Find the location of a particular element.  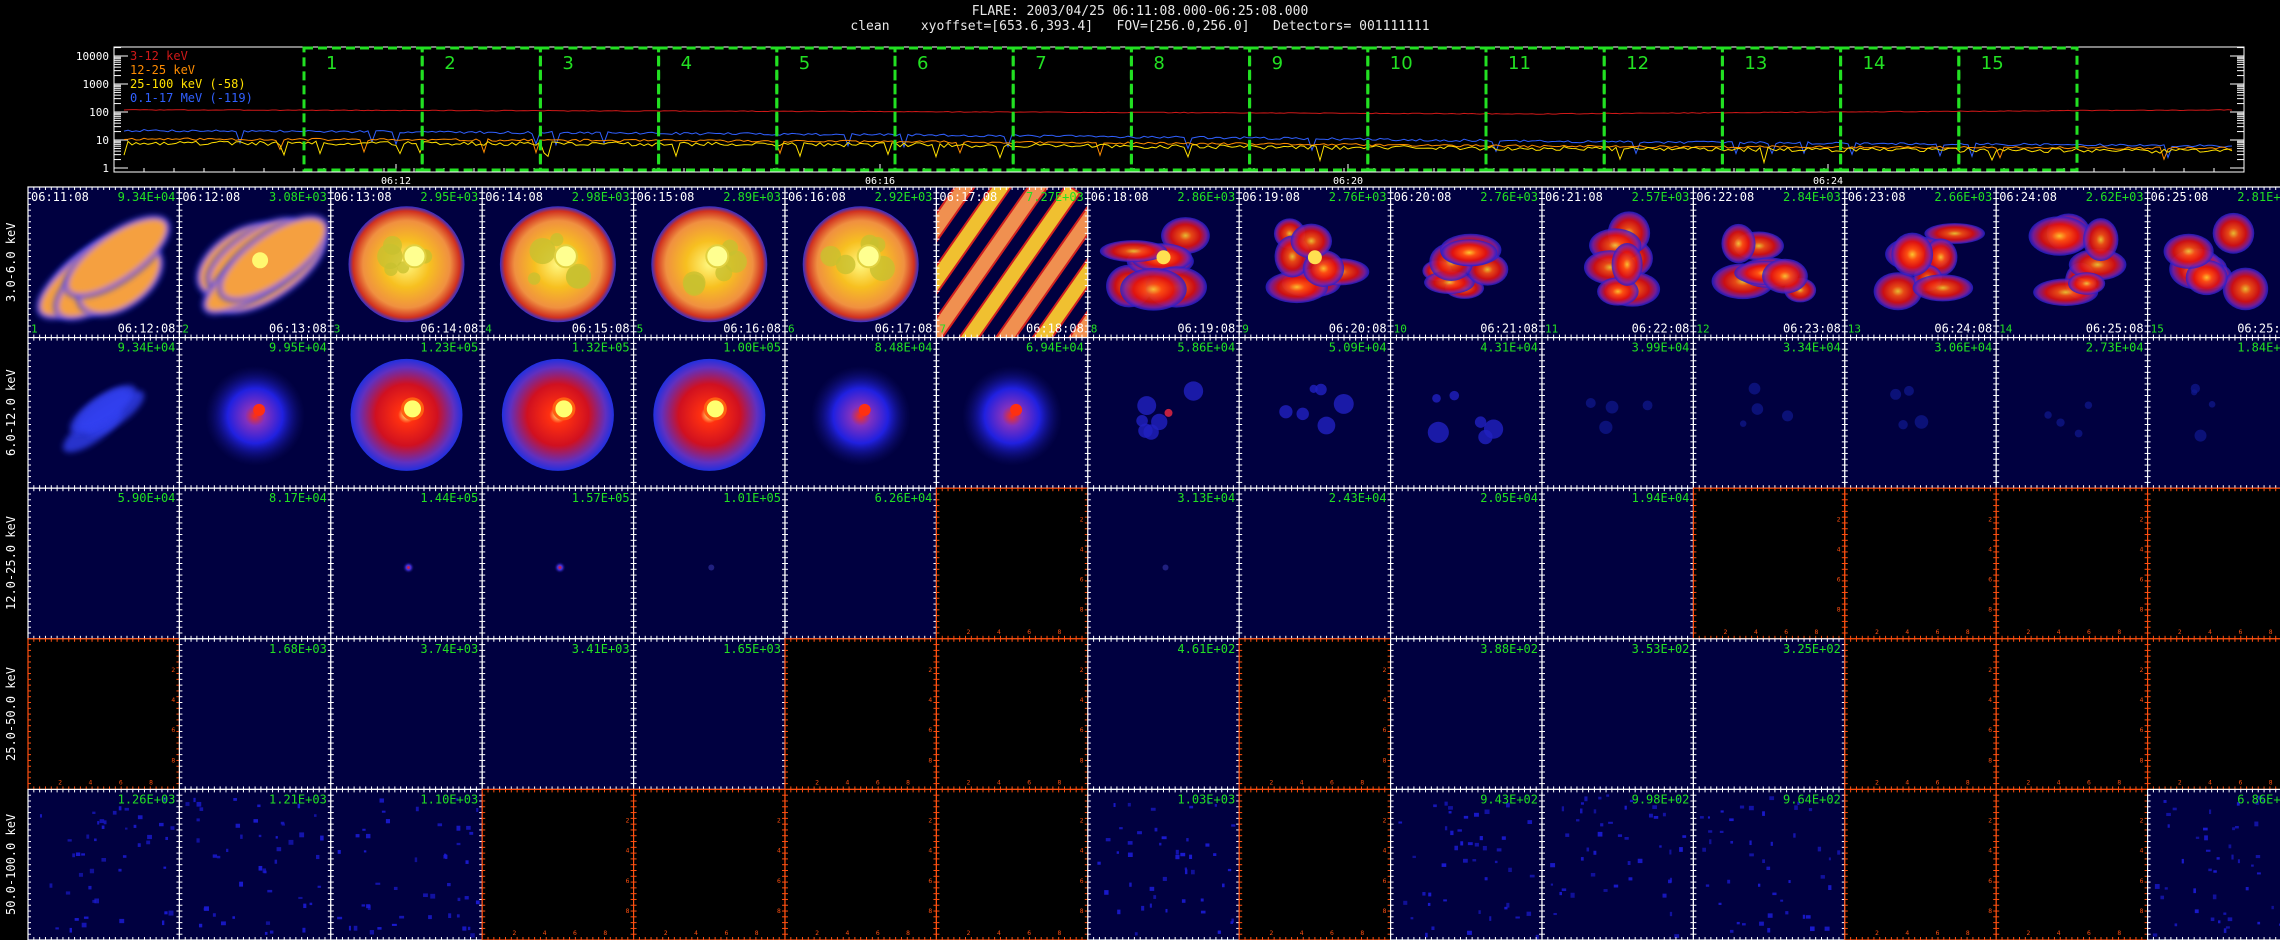

peak-value: 4.61E+02 is located at coordinates (1206, 649).